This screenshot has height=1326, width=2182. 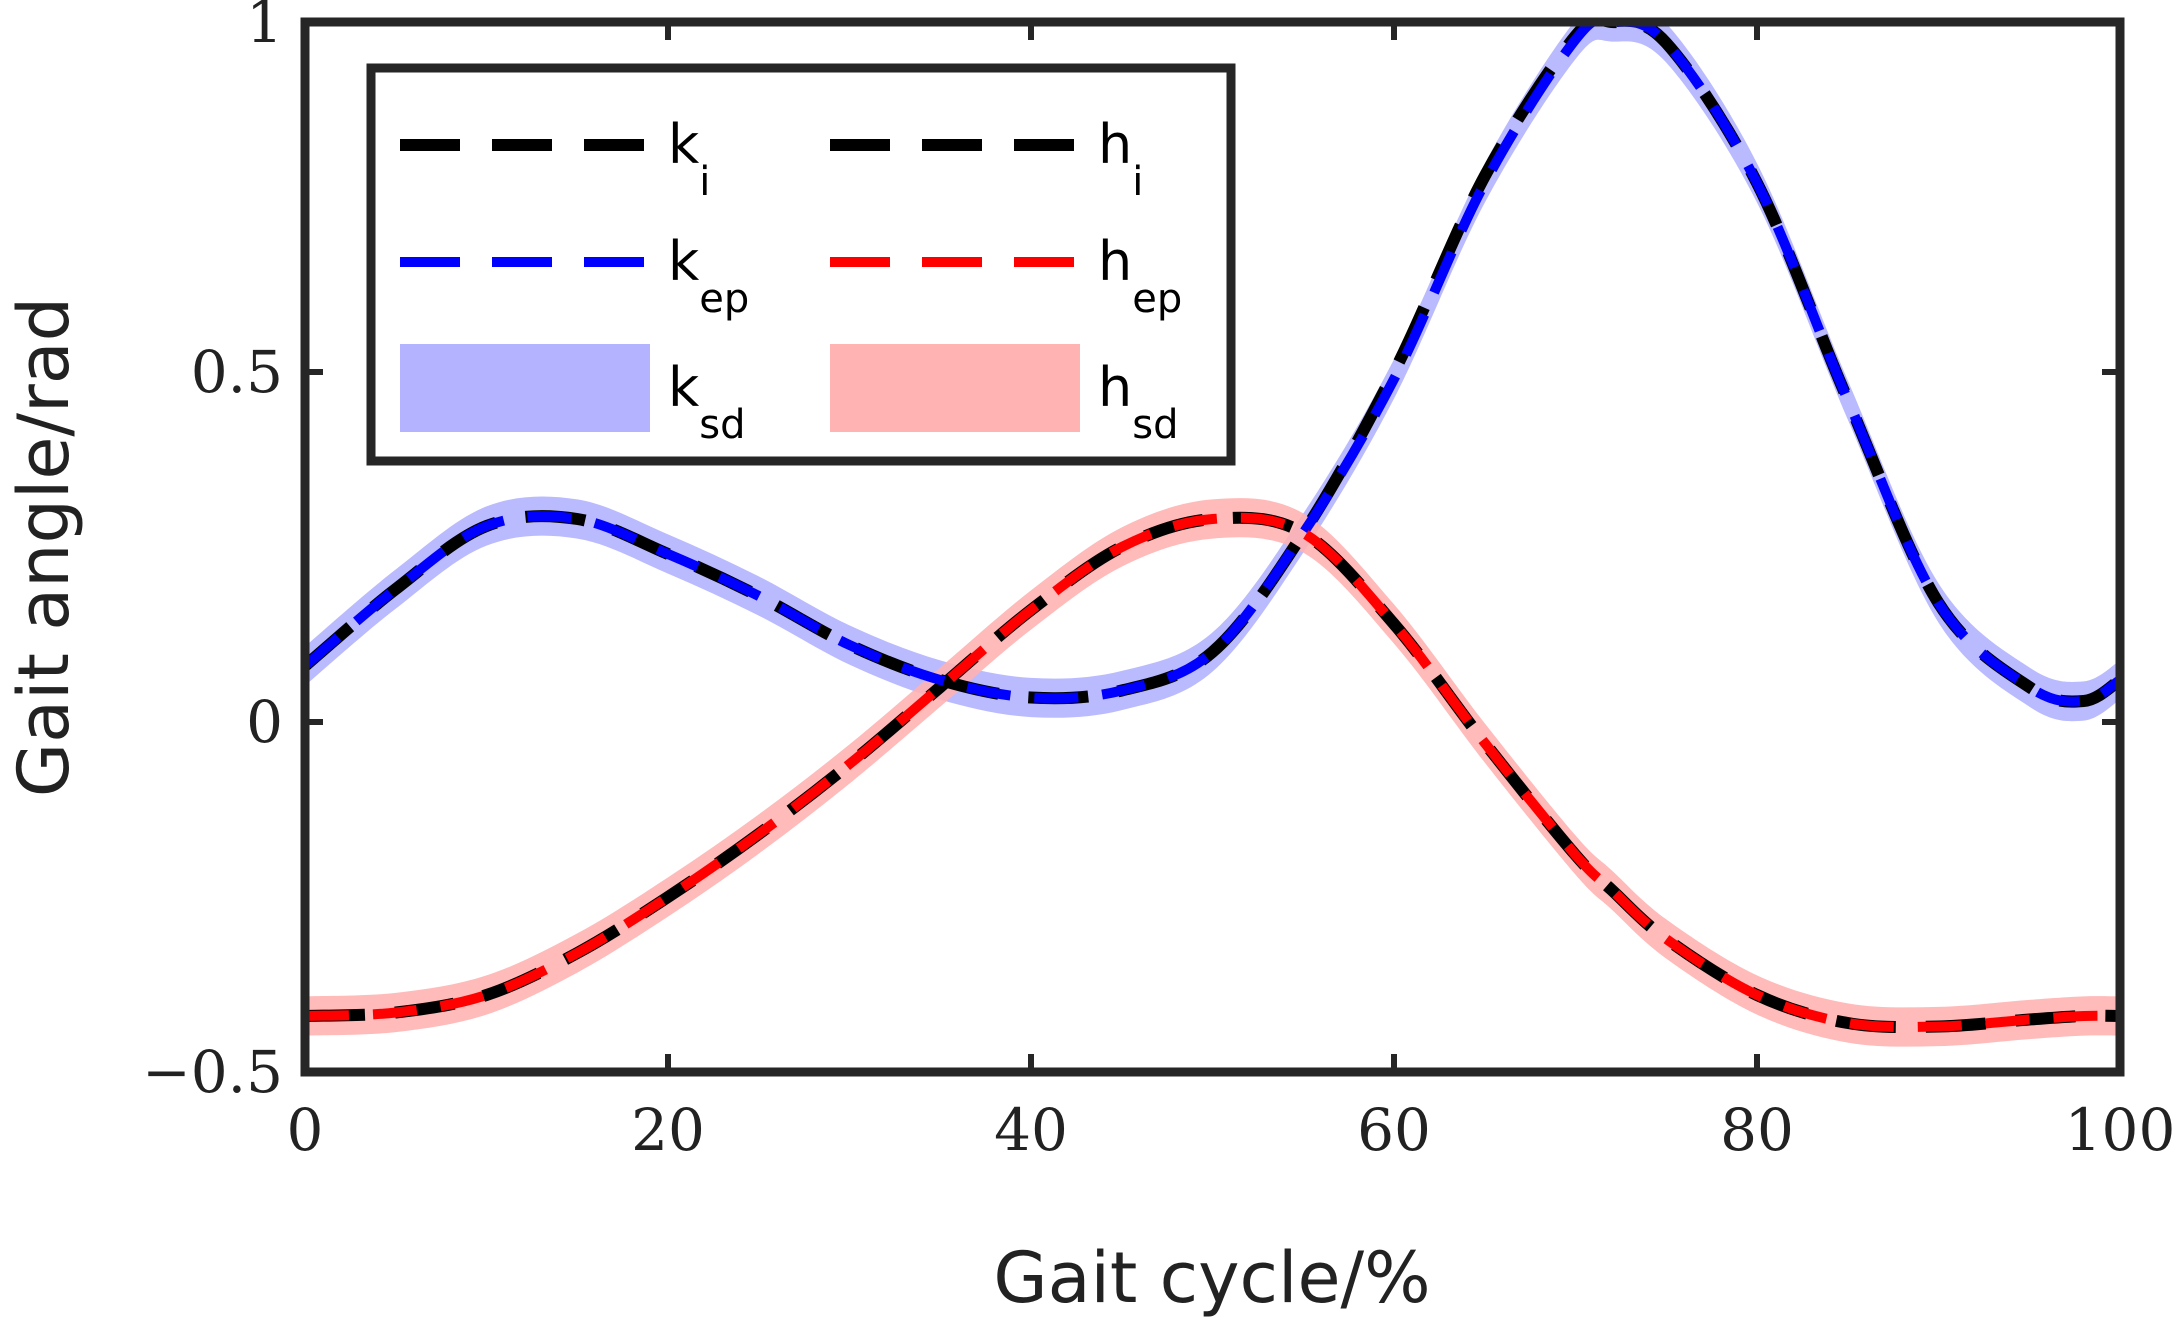 I want to click on x-tick-label: 40, so click(x=1031, y=1130).